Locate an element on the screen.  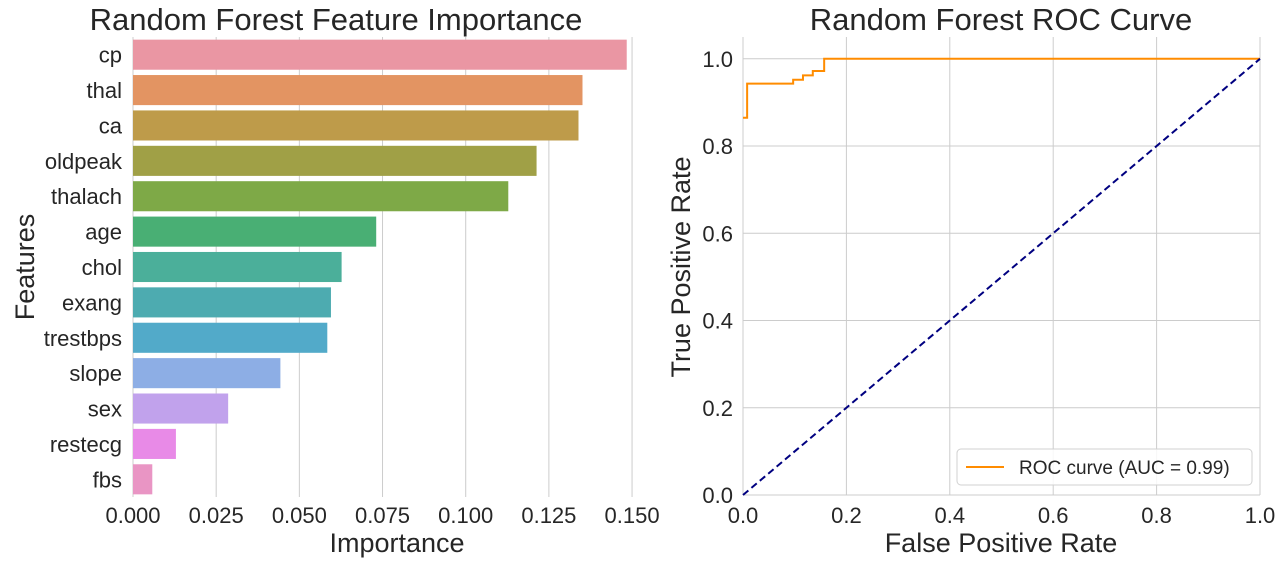
bar-thal is located at coordinates (358, 90).